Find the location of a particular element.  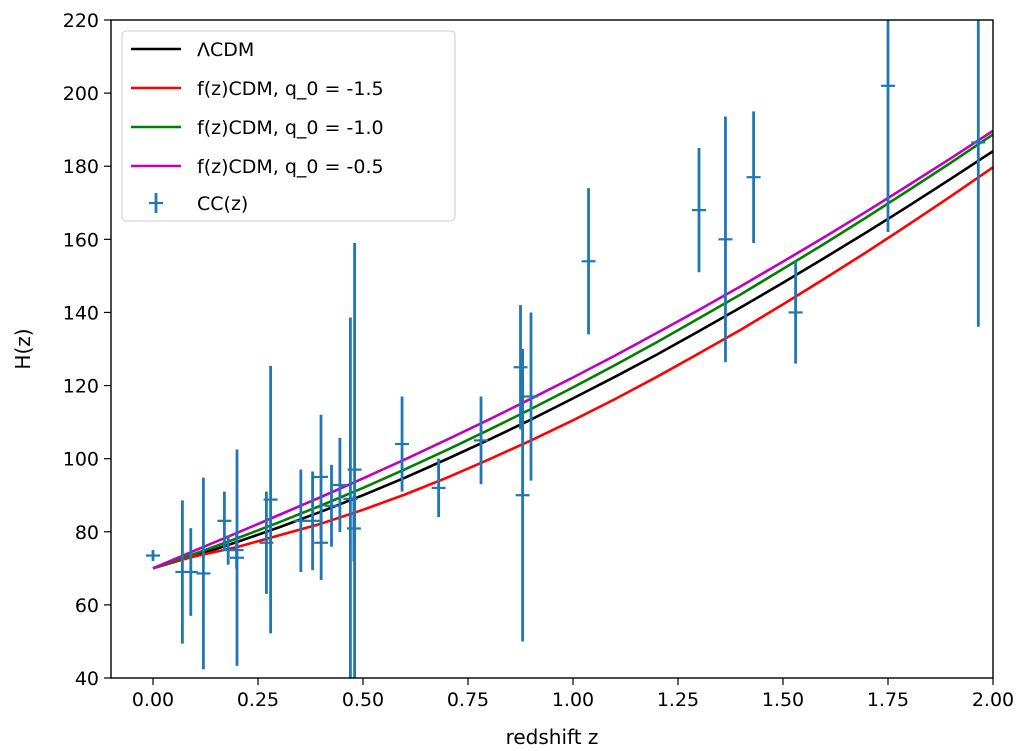

y-axis-label: H(z) is located at coordinates (23, 348).